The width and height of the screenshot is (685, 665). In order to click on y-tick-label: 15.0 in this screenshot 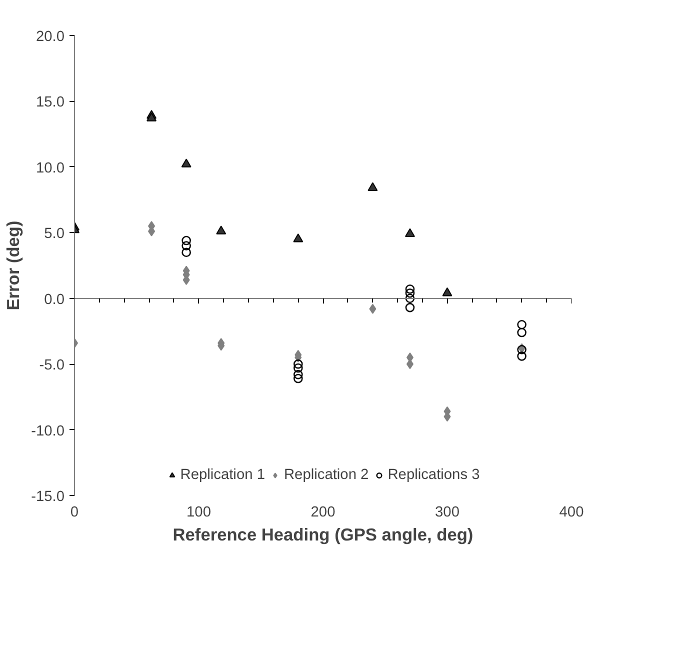, I will do `click(50, 102)`.